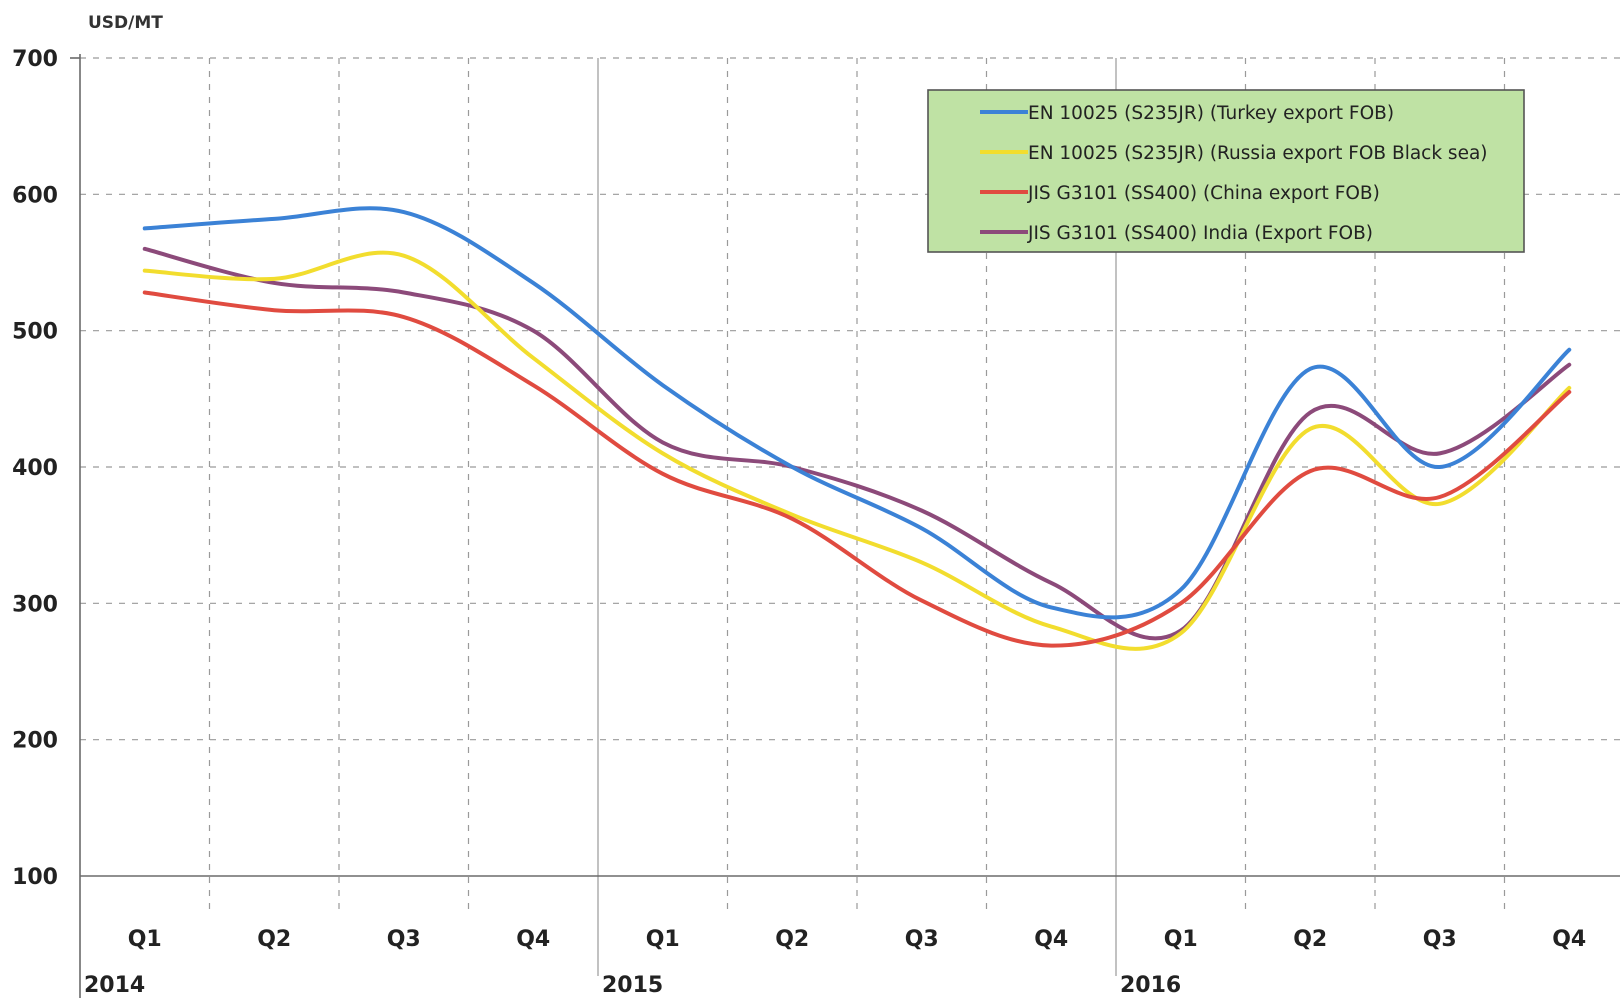 This screenshot has height=1002, width=1623. What do you see at coordinates (114, 985) in the screenshot?
I see `year-label: 2014` at bounding box center [114, 985].